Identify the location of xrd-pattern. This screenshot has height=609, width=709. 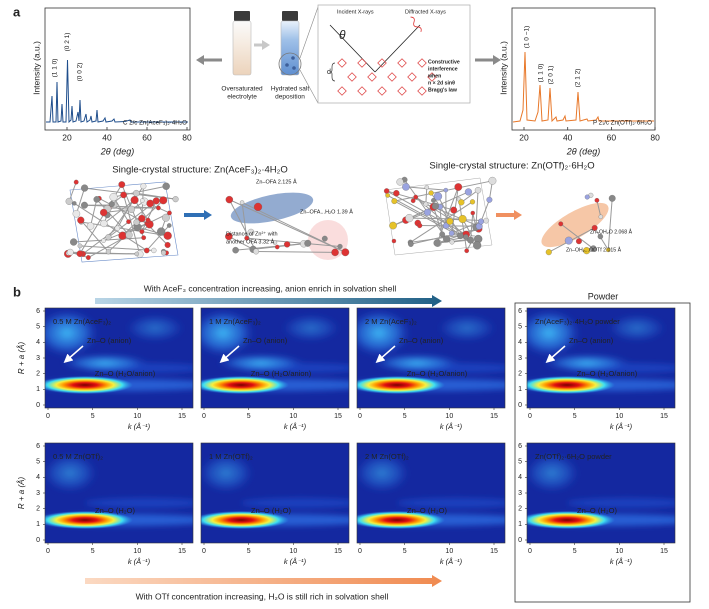
(583, 87).